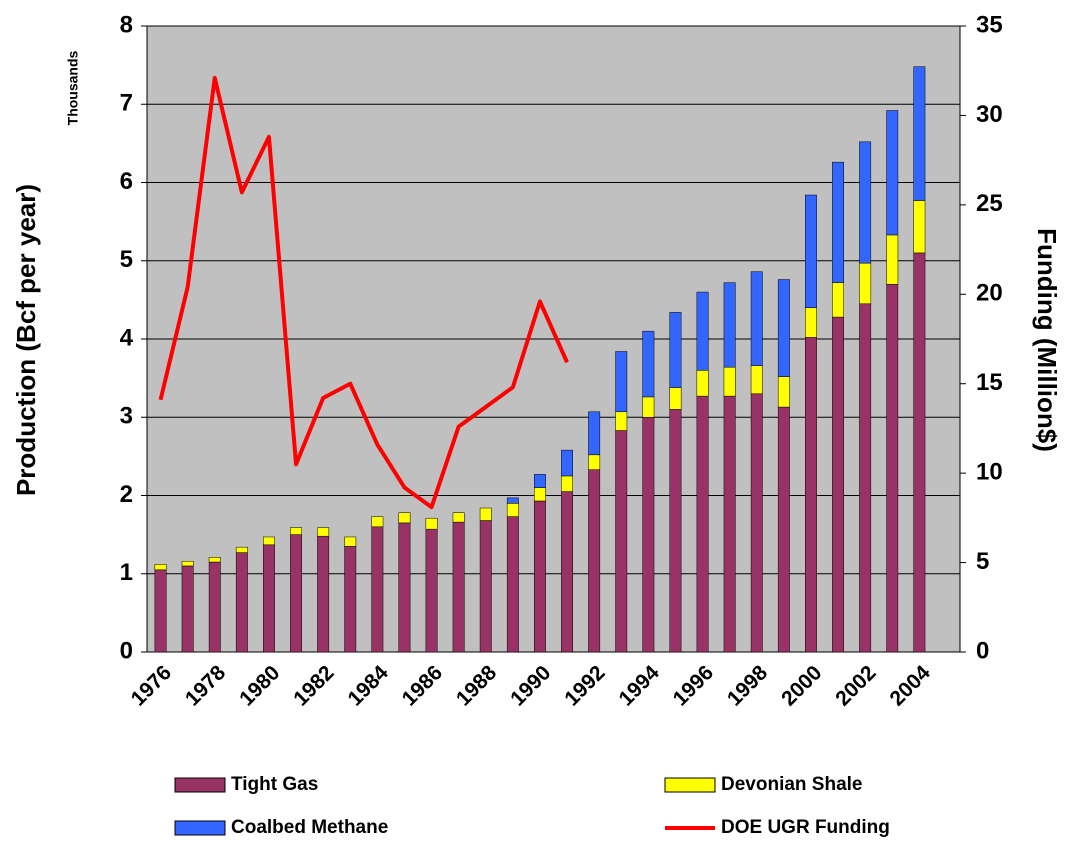 The image size is (1066, 841). What do you see at coordinates (989, 24) in the screenshot?
I see `y2-tick-label: 35` at bounding box center [989, 24].